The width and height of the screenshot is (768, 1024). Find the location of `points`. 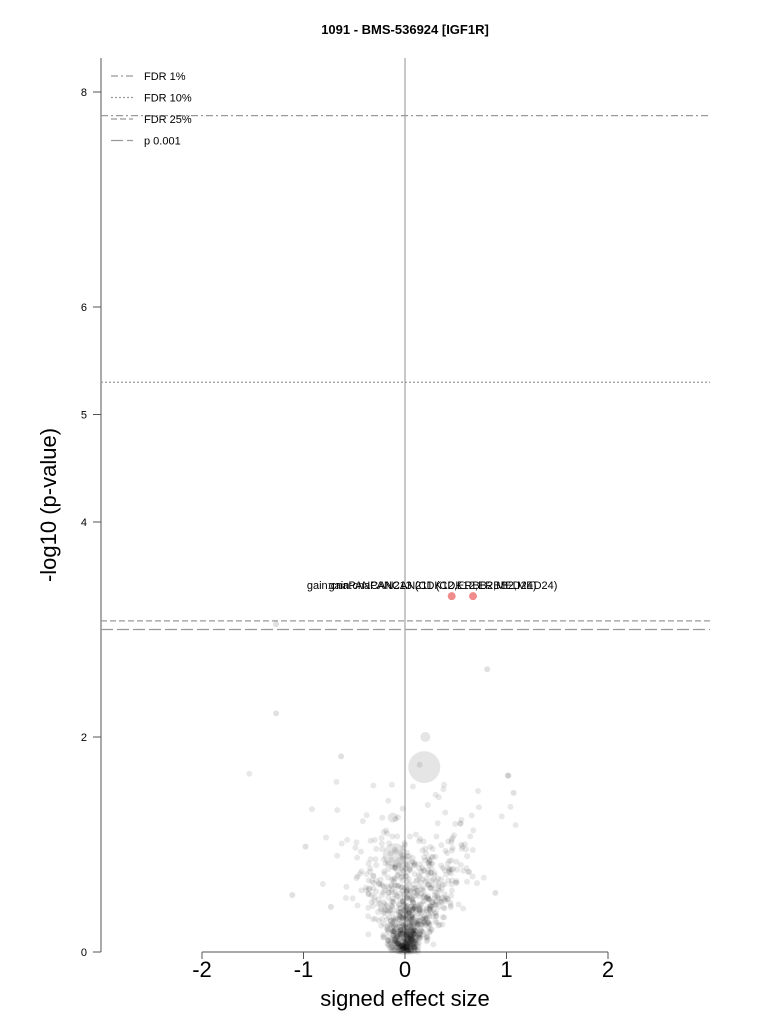

points is located at coordinates (382, 773).